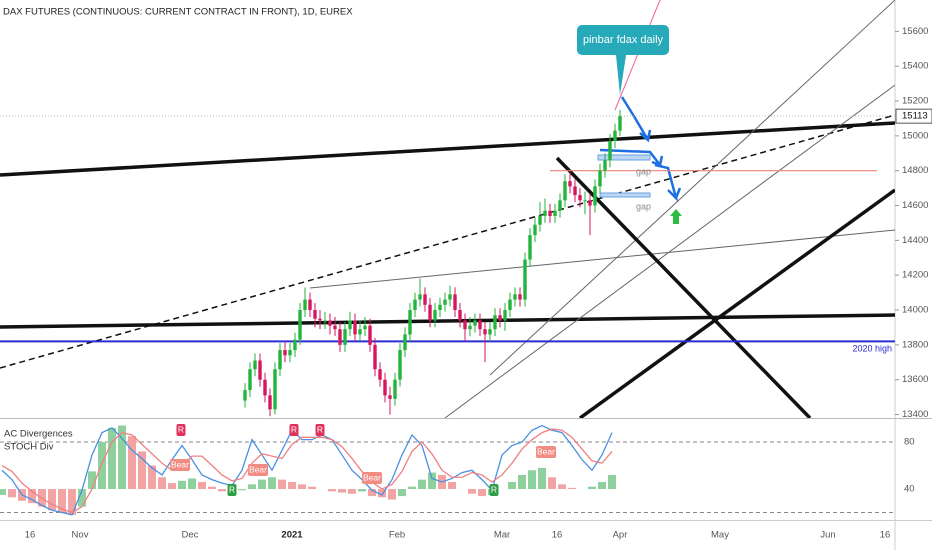 Image resolution: width=932 pixels, height=550 pixels. What do you see at coordinates (915, 101) in the screenshot?
I see `y-tick-label: 15200` at bounding box center [915, 101].